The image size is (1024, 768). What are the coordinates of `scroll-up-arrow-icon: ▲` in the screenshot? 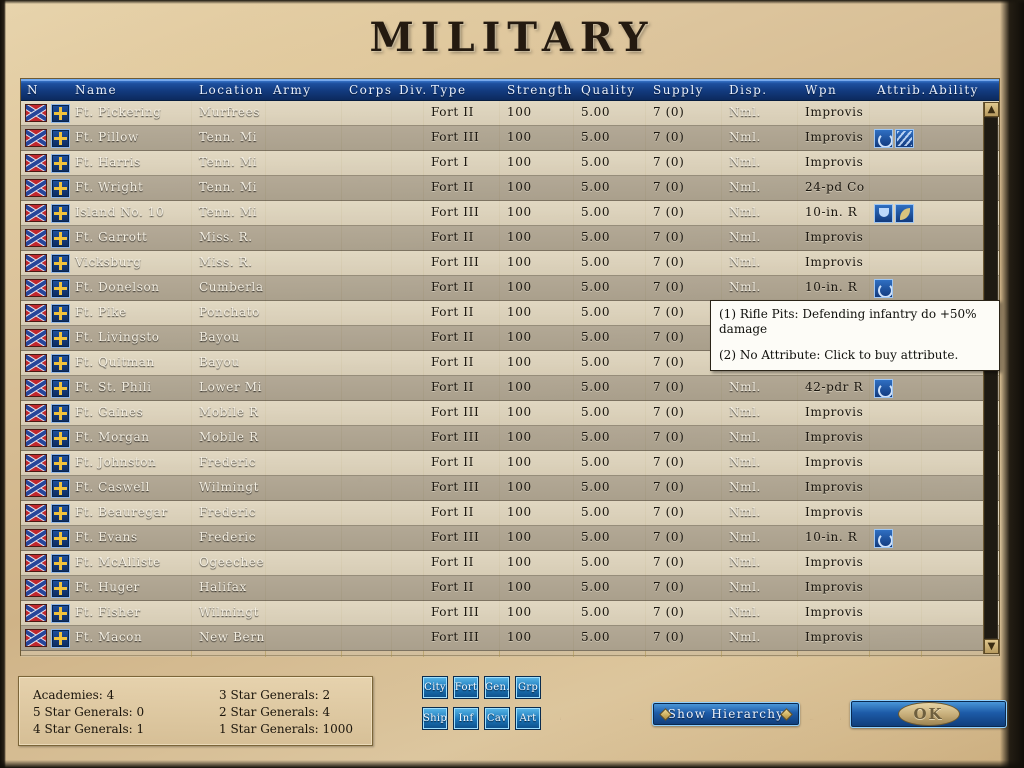 It's located at (991, 109).